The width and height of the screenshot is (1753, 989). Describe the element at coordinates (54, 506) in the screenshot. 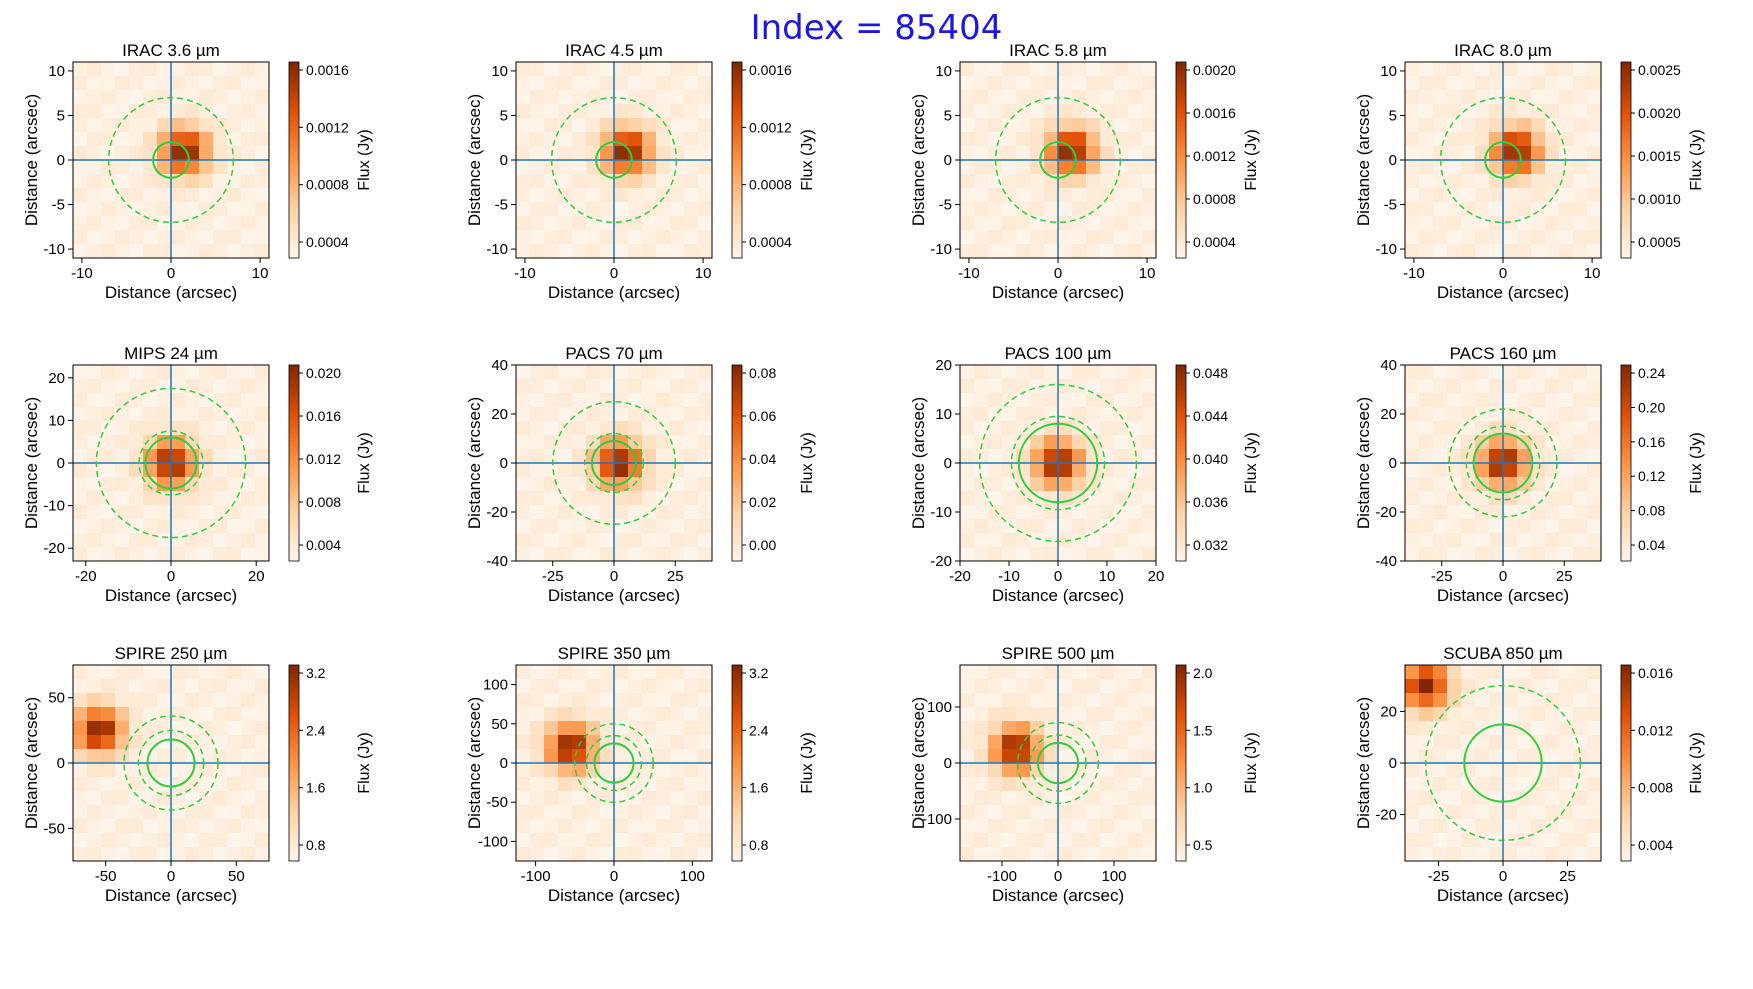

I see `y-tick-label: -10` at that location.